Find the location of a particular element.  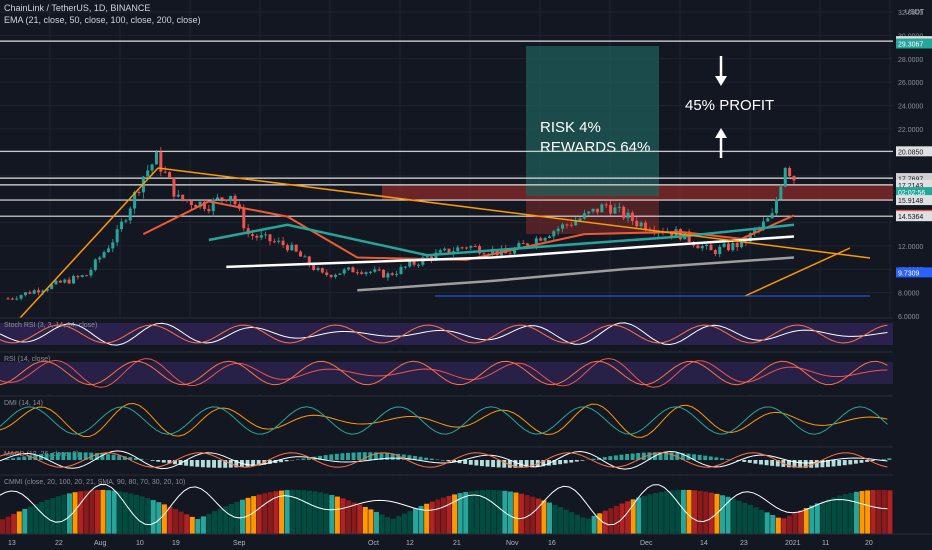

arrow-down-icon is located at coordinates (721, 71).